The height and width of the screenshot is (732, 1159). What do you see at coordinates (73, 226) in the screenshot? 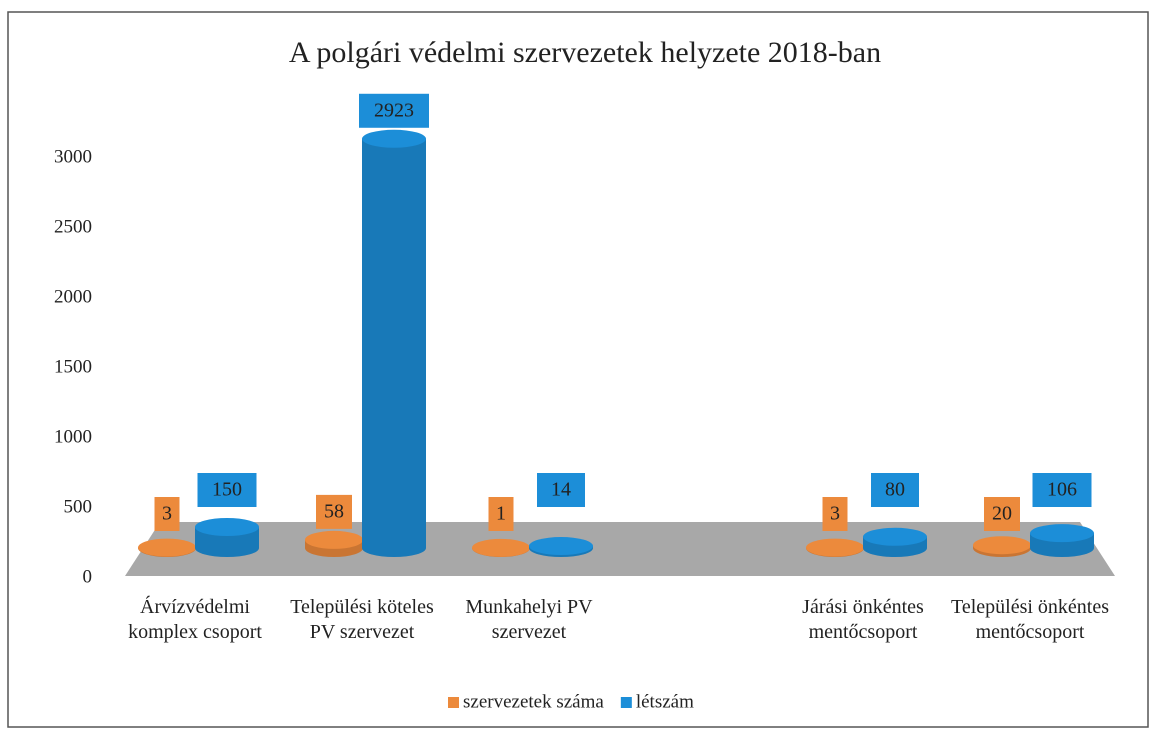
I see `y-tick-label: 2500` at bounding box center [73, 226].